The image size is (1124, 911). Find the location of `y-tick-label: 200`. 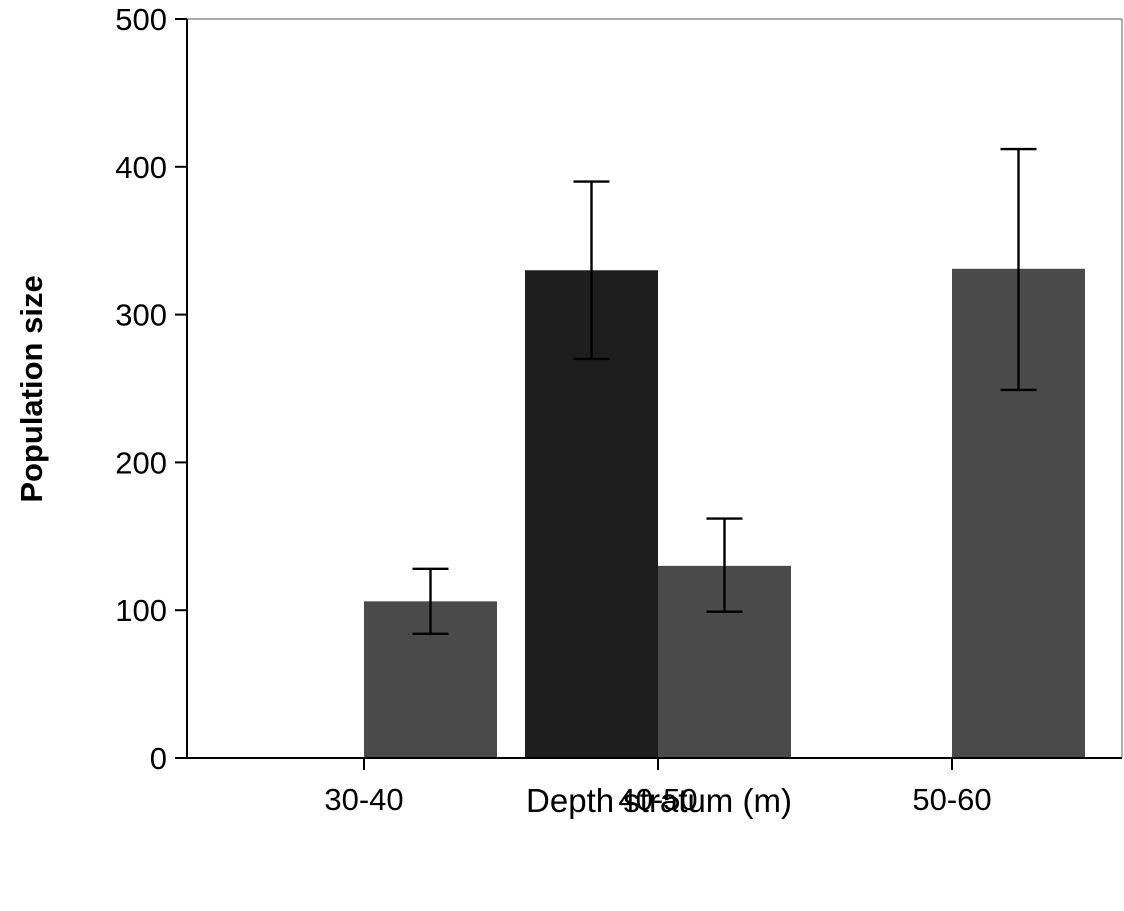

y-tick-label: 200 is located at coordinates (141, 462).